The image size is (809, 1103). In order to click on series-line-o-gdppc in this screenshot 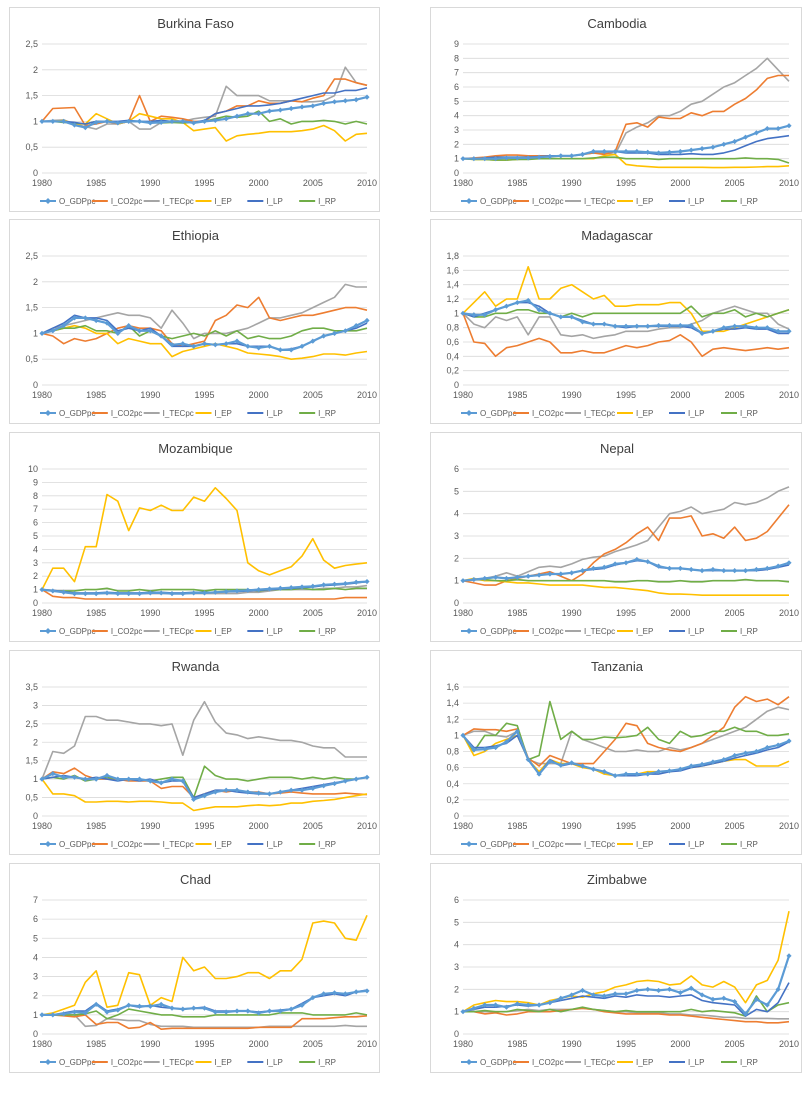, I will do `click(205, 1002)`.